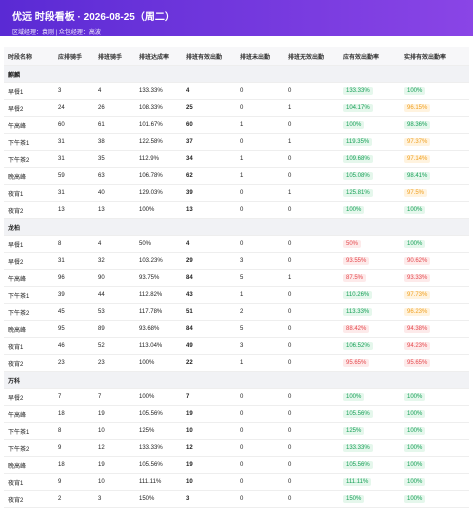  I want to click on group-row: 麒麟, so click(236, 74).